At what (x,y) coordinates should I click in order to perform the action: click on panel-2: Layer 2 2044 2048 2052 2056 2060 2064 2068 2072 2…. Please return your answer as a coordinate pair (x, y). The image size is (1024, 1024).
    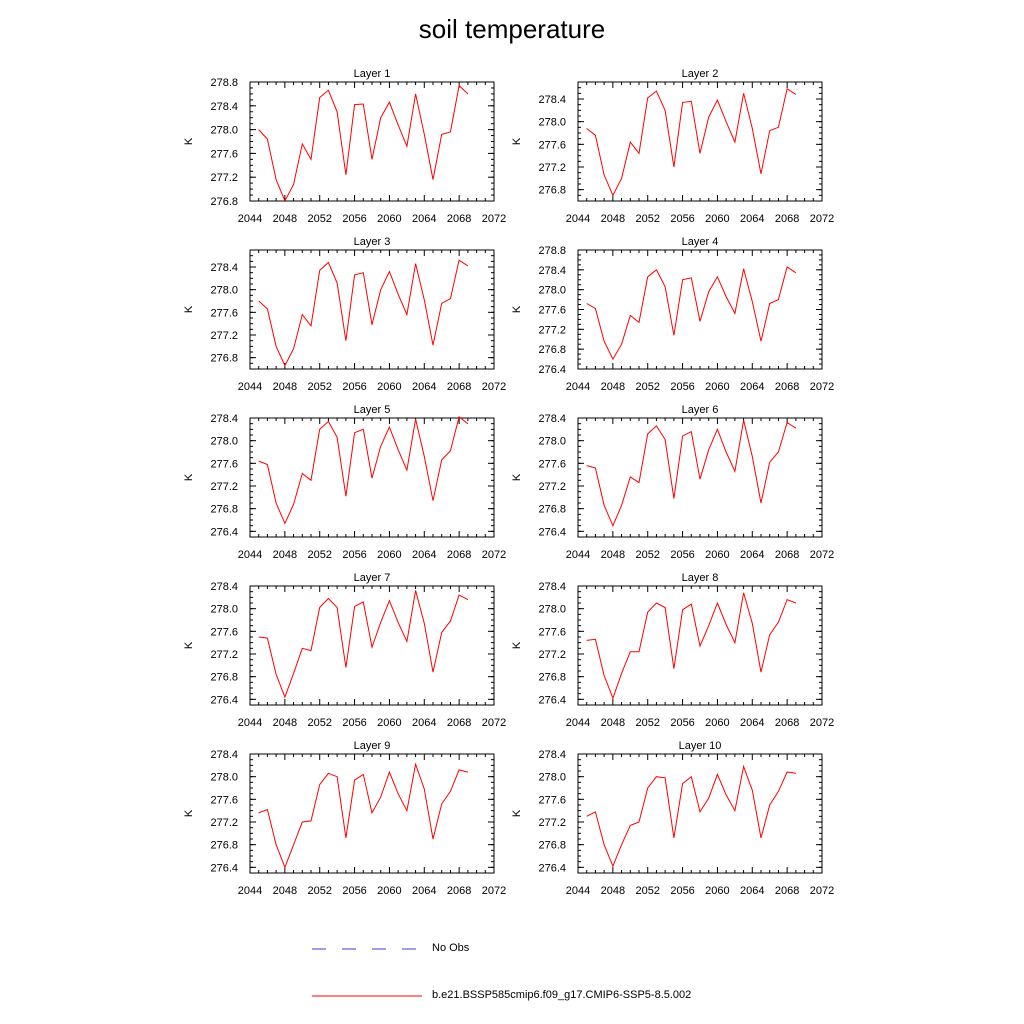
    Looking at the image, I should click on (672, 146).